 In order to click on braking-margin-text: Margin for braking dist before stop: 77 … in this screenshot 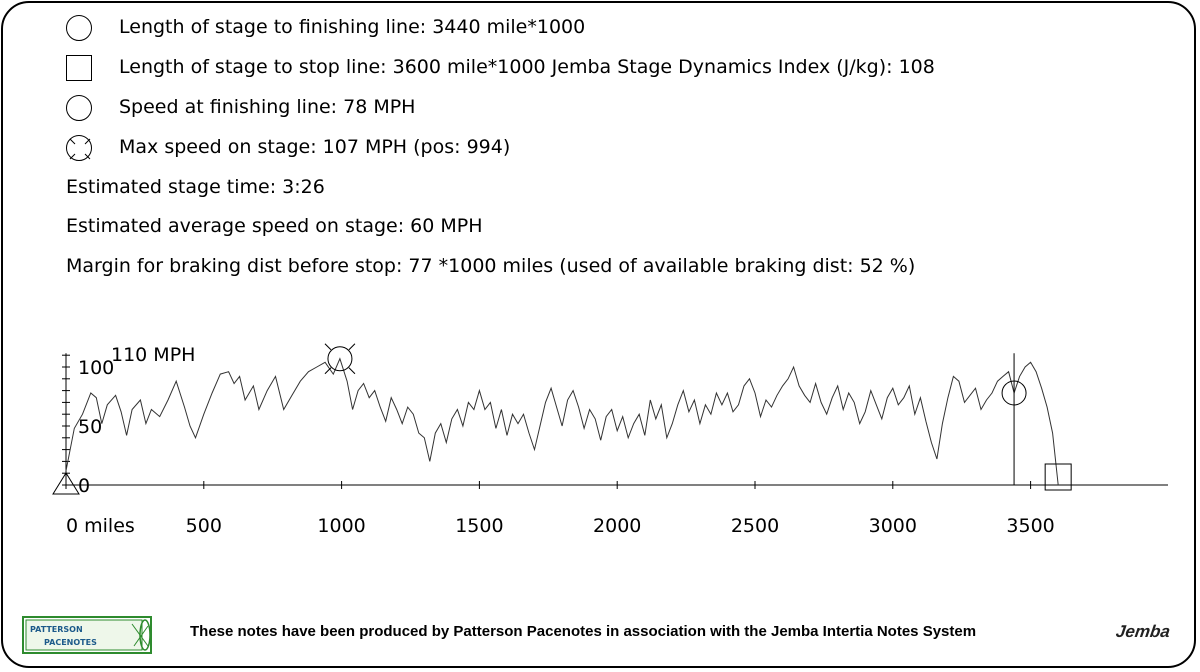, I will do `click(491, 266)`.